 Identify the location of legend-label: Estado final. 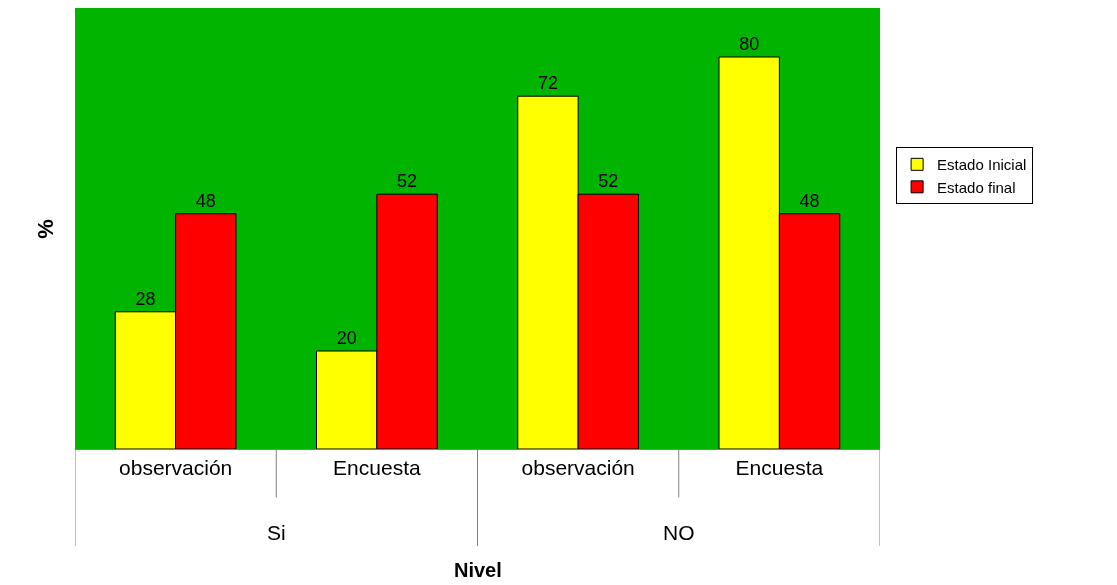
(976, 187).